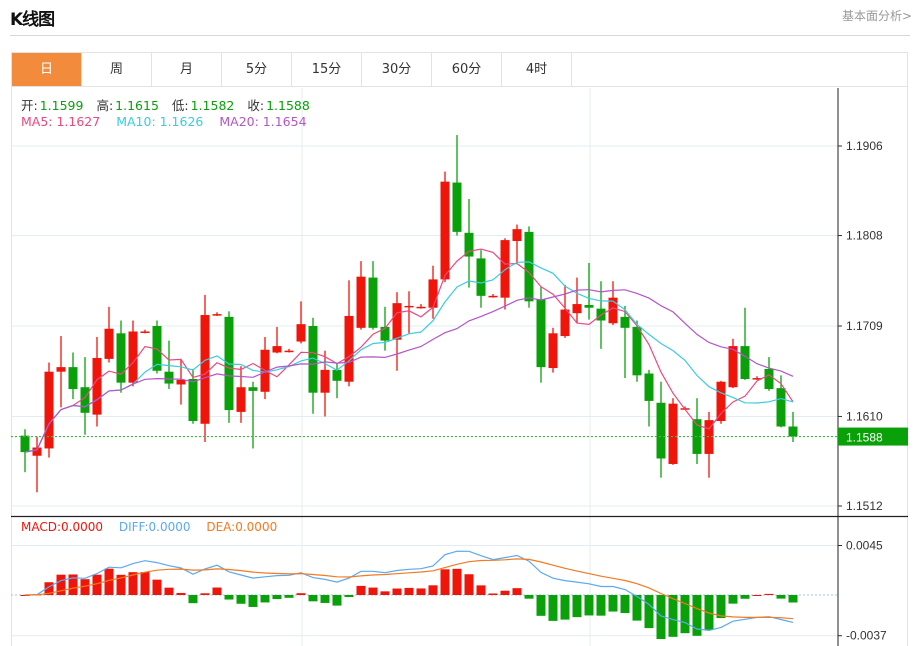 The width and height of the screenshot is (918, 646). What do you see at coordinates (61, 121) in the screenshot?
I see `ma5-value: MA5: 1.1627` at bounding box center [61, 121].